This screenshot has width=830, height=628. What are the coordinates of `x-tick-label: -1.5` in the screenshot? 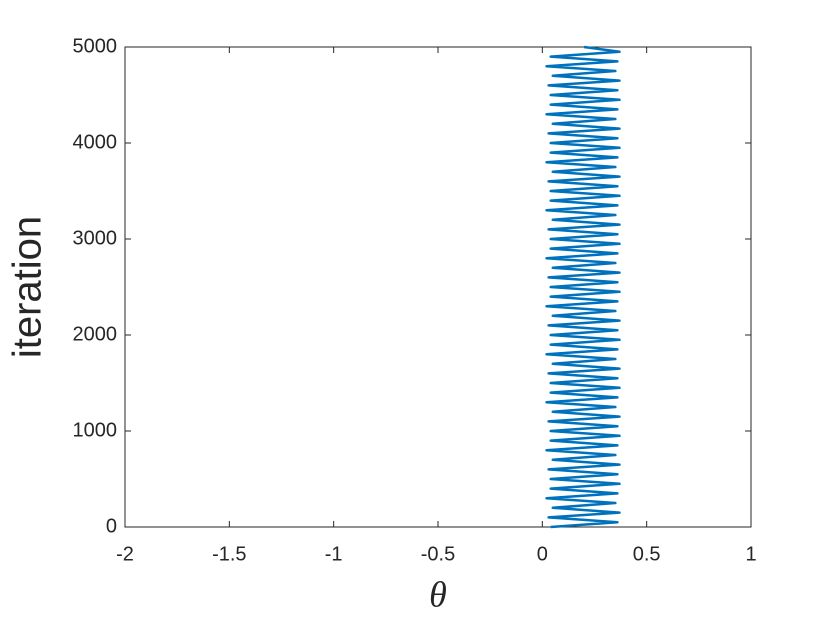 It's located at (229, 554).